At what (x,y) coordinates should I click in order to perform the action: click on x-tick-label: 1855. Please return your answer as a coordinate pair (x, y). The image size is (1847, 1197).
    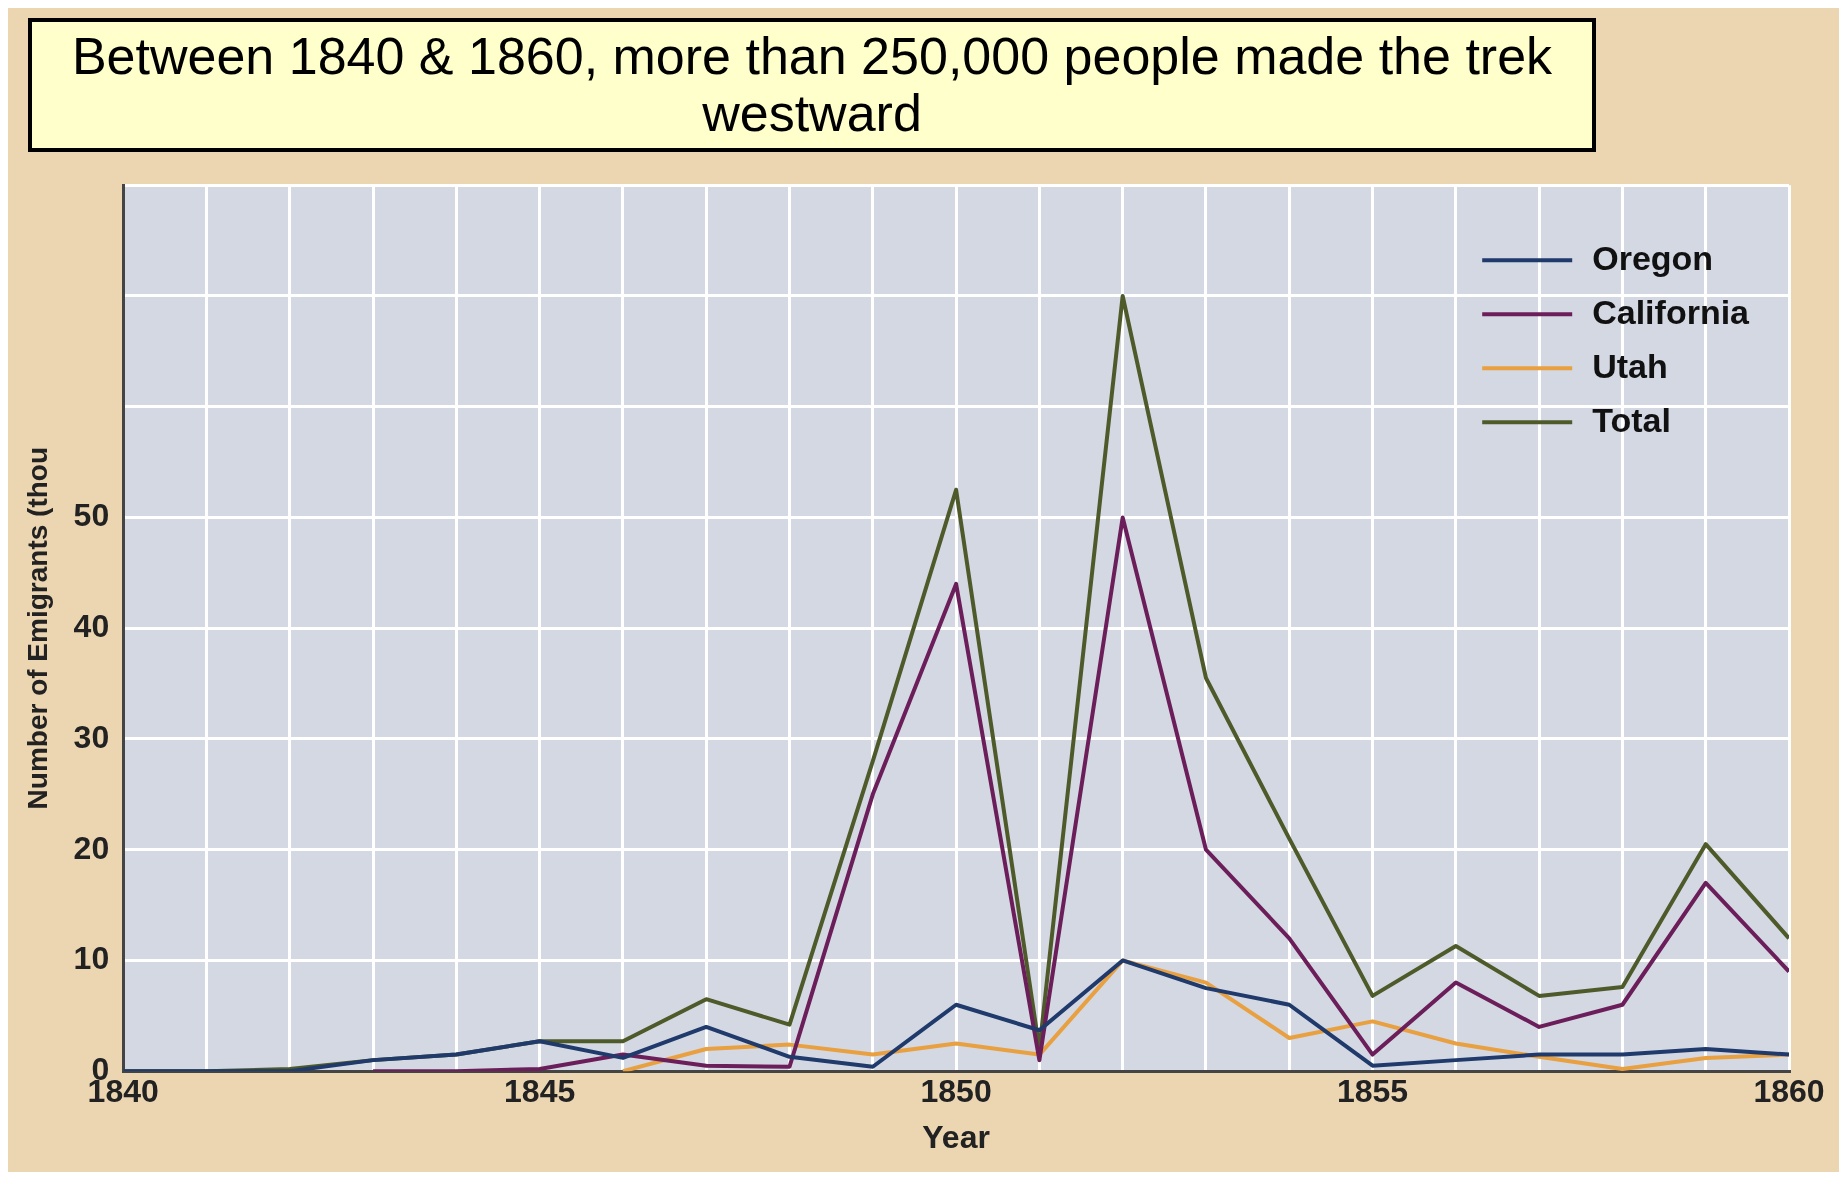
    Looking at the image, I should click on (1372, 1091).